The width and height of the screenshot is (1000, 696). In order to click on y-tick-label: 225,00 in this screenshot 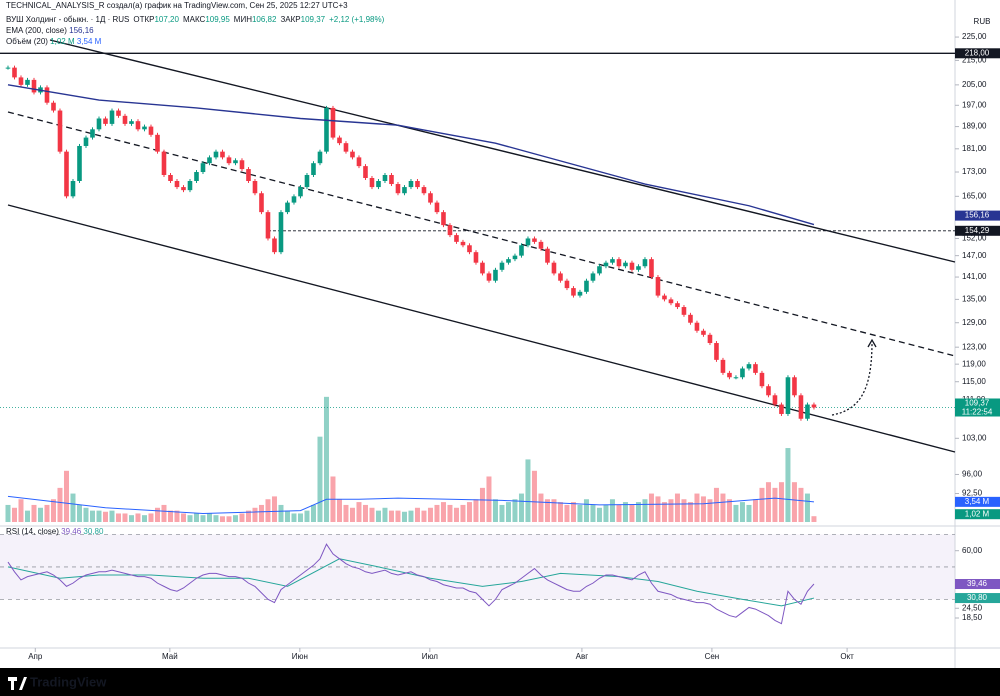, I will do `click(974, 36)`.